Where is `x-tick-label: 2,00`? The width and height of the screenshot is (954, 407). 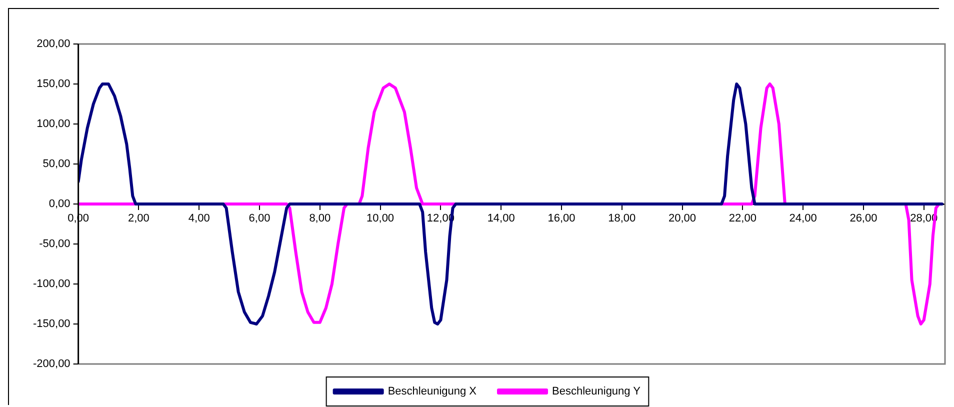
x-tick-label: 2,00 is located at coordinates (139, 218).